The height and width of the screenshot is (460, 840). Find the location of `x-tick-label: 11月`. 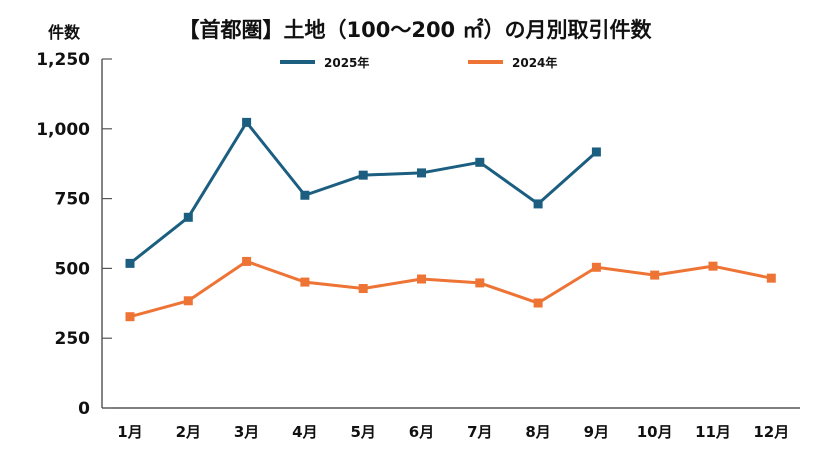

x-tick-label: 11月 is located at coordinates (713, 432).